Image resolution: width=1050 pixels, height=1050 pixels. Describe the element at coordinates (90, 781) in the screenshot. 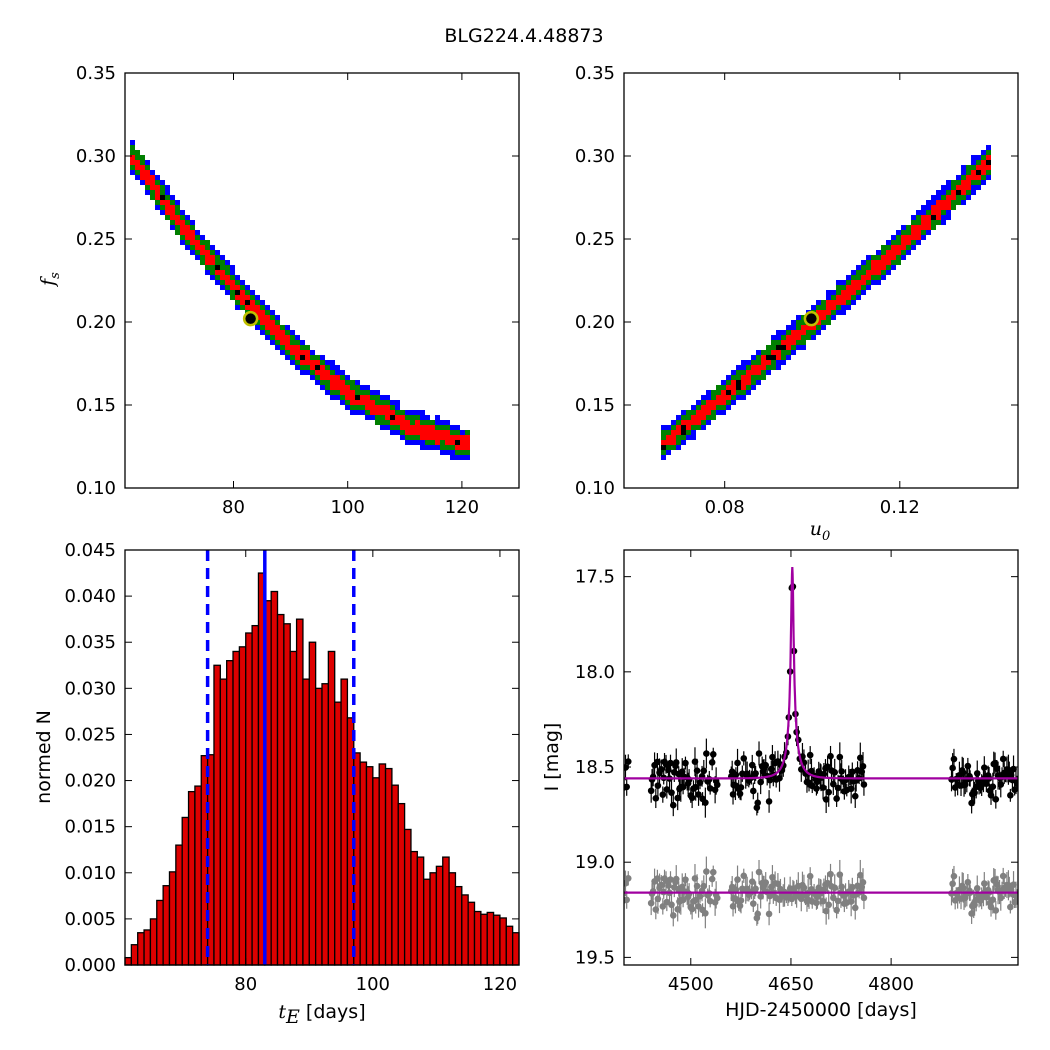

I see `y-tick-label: 0.020` at that location.